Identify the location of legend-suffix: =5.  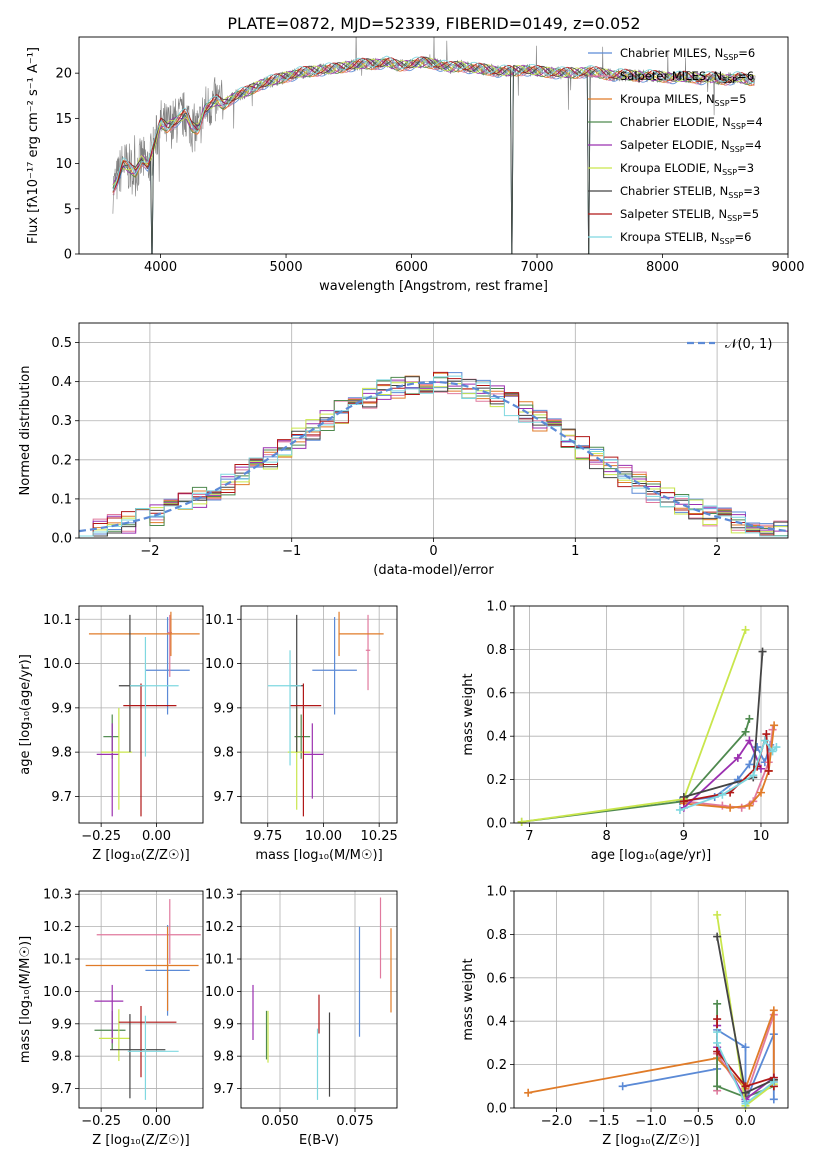
(738, 99).